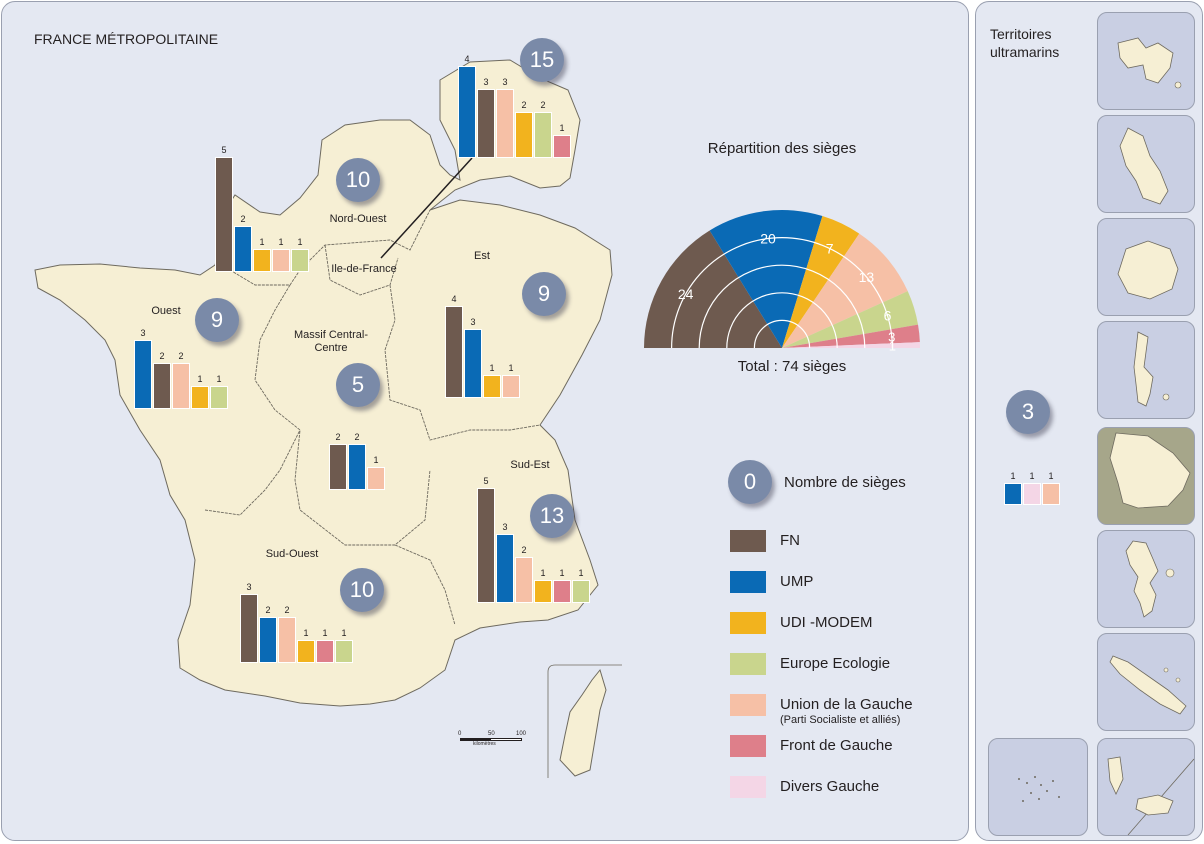 The width and height of the screenshot is (1204, 844). What do you see at coordinates (249, 628) in the screenshot?
I see `bar-sud-ouest-fn` at bounding box center [249, 628].